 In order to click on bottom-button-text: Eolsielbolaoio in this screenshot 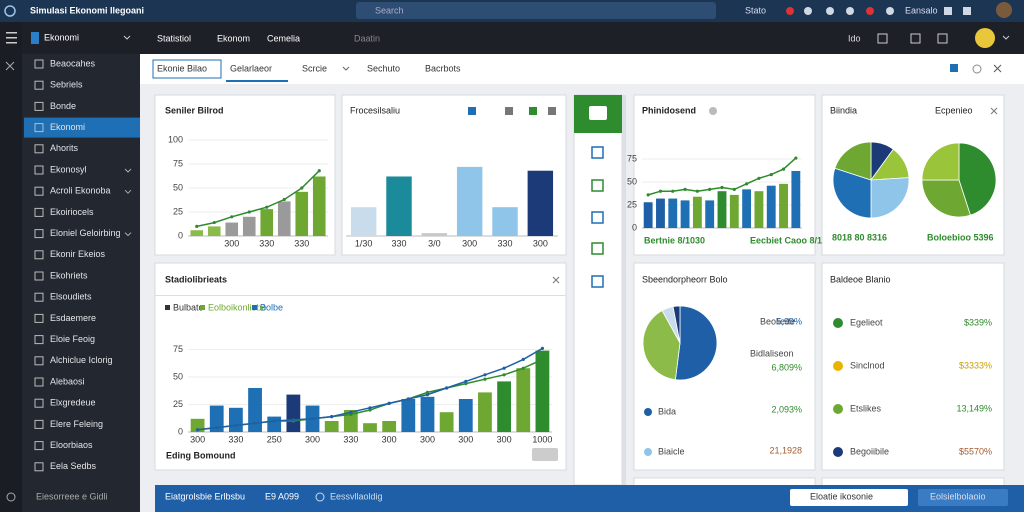, I will do `click(958, 496)`.